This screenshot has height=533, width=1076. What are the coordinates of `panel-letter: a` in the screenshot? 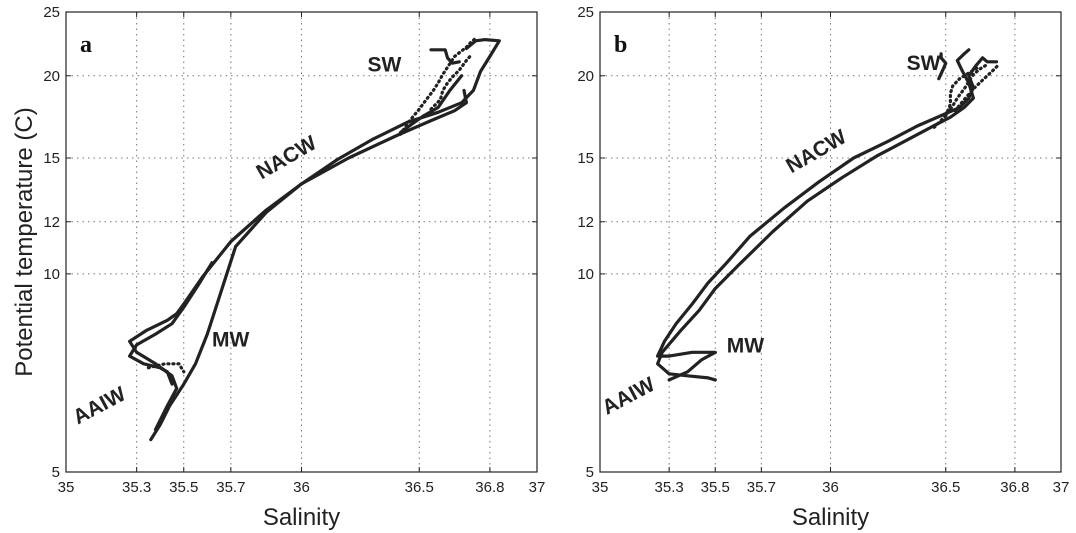 It's located at (86, 45).